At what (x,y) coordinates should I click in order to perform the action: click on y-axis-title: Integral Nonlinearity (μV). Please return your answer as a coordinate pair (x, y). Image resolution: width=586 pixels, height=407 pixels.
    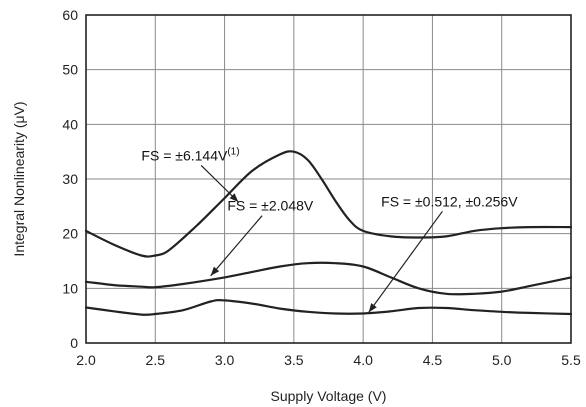
    Looking at the image, I should click on (19, 178).